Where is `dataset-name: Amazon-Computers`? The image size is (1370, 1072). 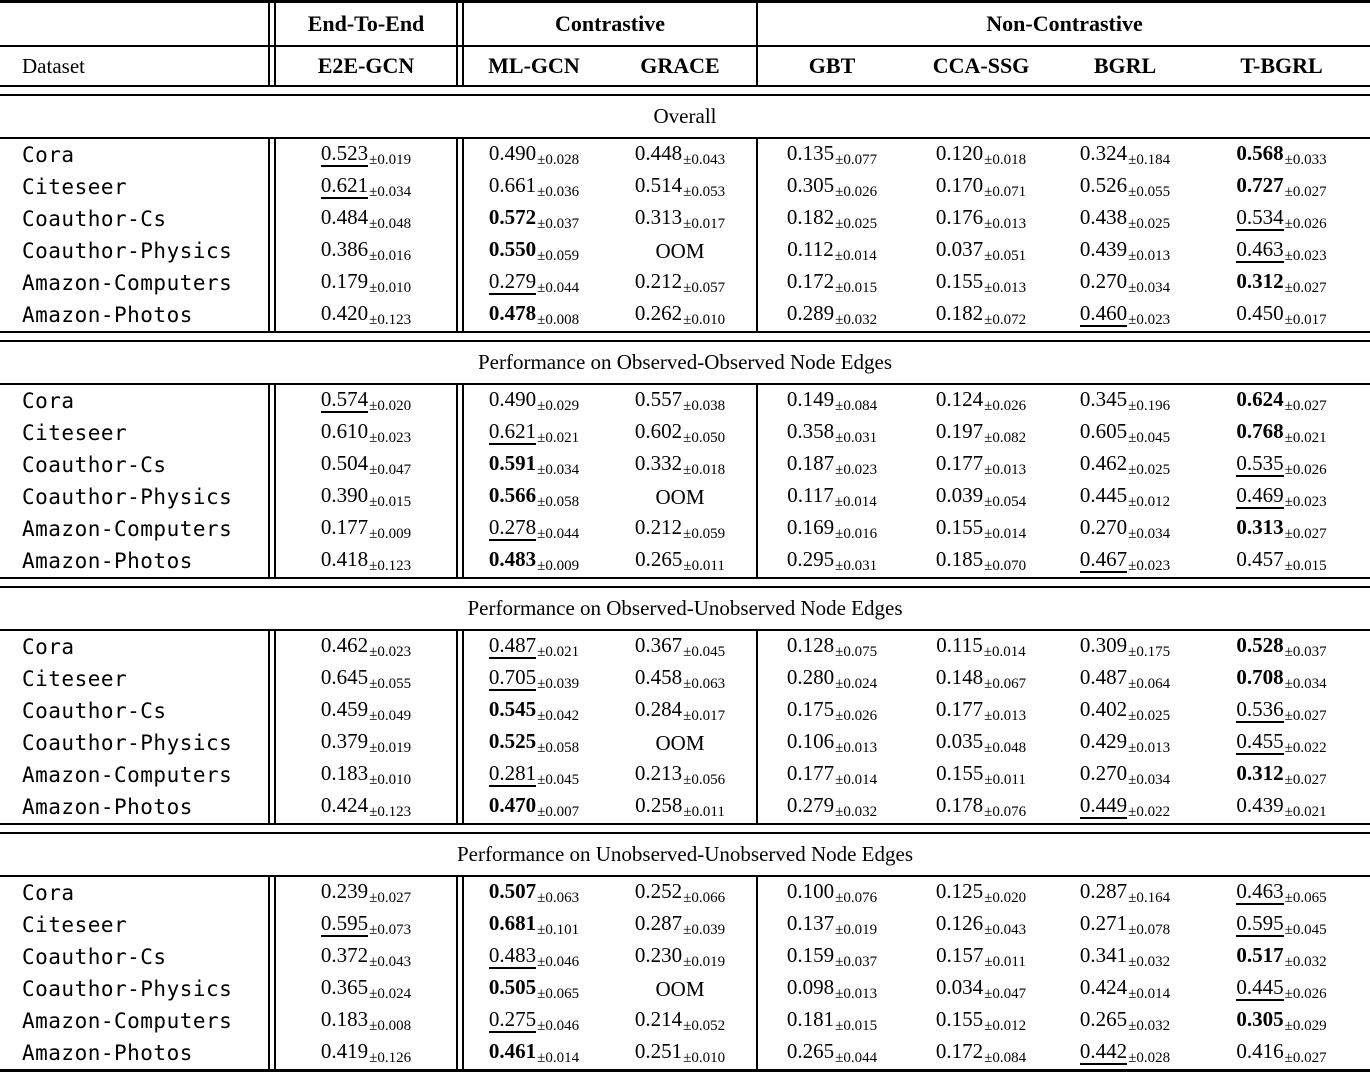
dataset-name: Amazon-Computers is located at coordinates (127, 283).